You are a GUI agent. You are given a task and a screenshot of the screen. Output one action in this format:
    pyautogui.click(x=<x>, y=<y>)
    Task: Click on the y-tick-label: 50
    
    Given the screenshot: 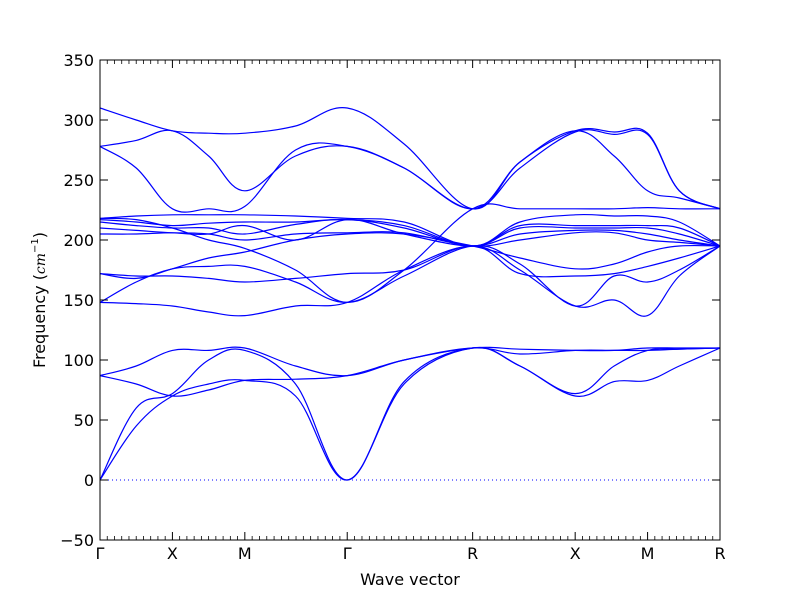 What is the action you would take?
    pyautogui.click(x=84, y=420)
    